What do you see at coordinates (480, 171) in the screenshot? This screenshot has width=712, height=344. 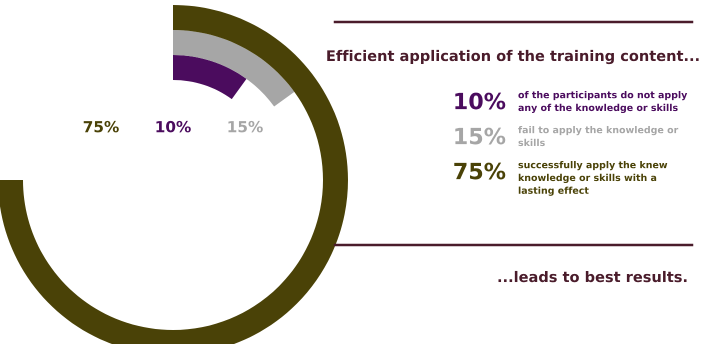 I see `data-label: 75%` at bounding box center [480, 171].